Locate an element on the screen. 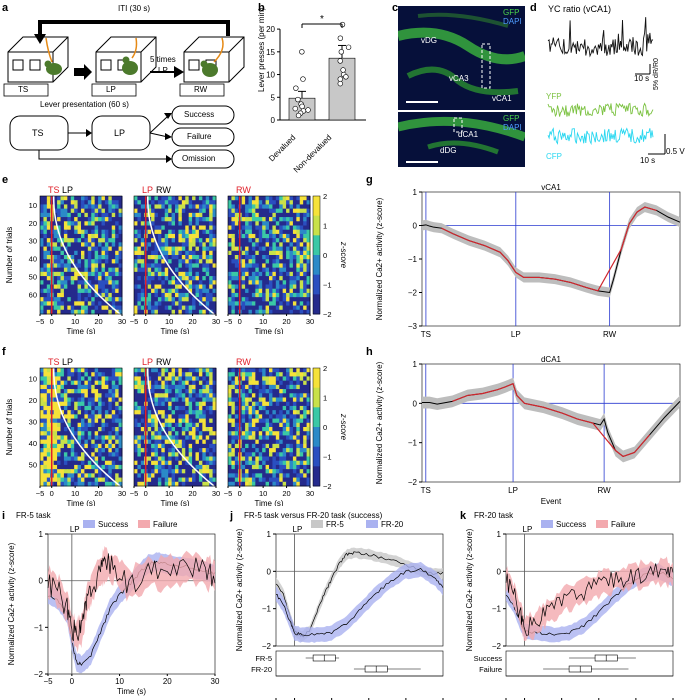 Image resolution: width=685 pixels, height=700 pixels. lever-presentation-label: Lever presentation (60 s) is located at coordinates (84, 104).